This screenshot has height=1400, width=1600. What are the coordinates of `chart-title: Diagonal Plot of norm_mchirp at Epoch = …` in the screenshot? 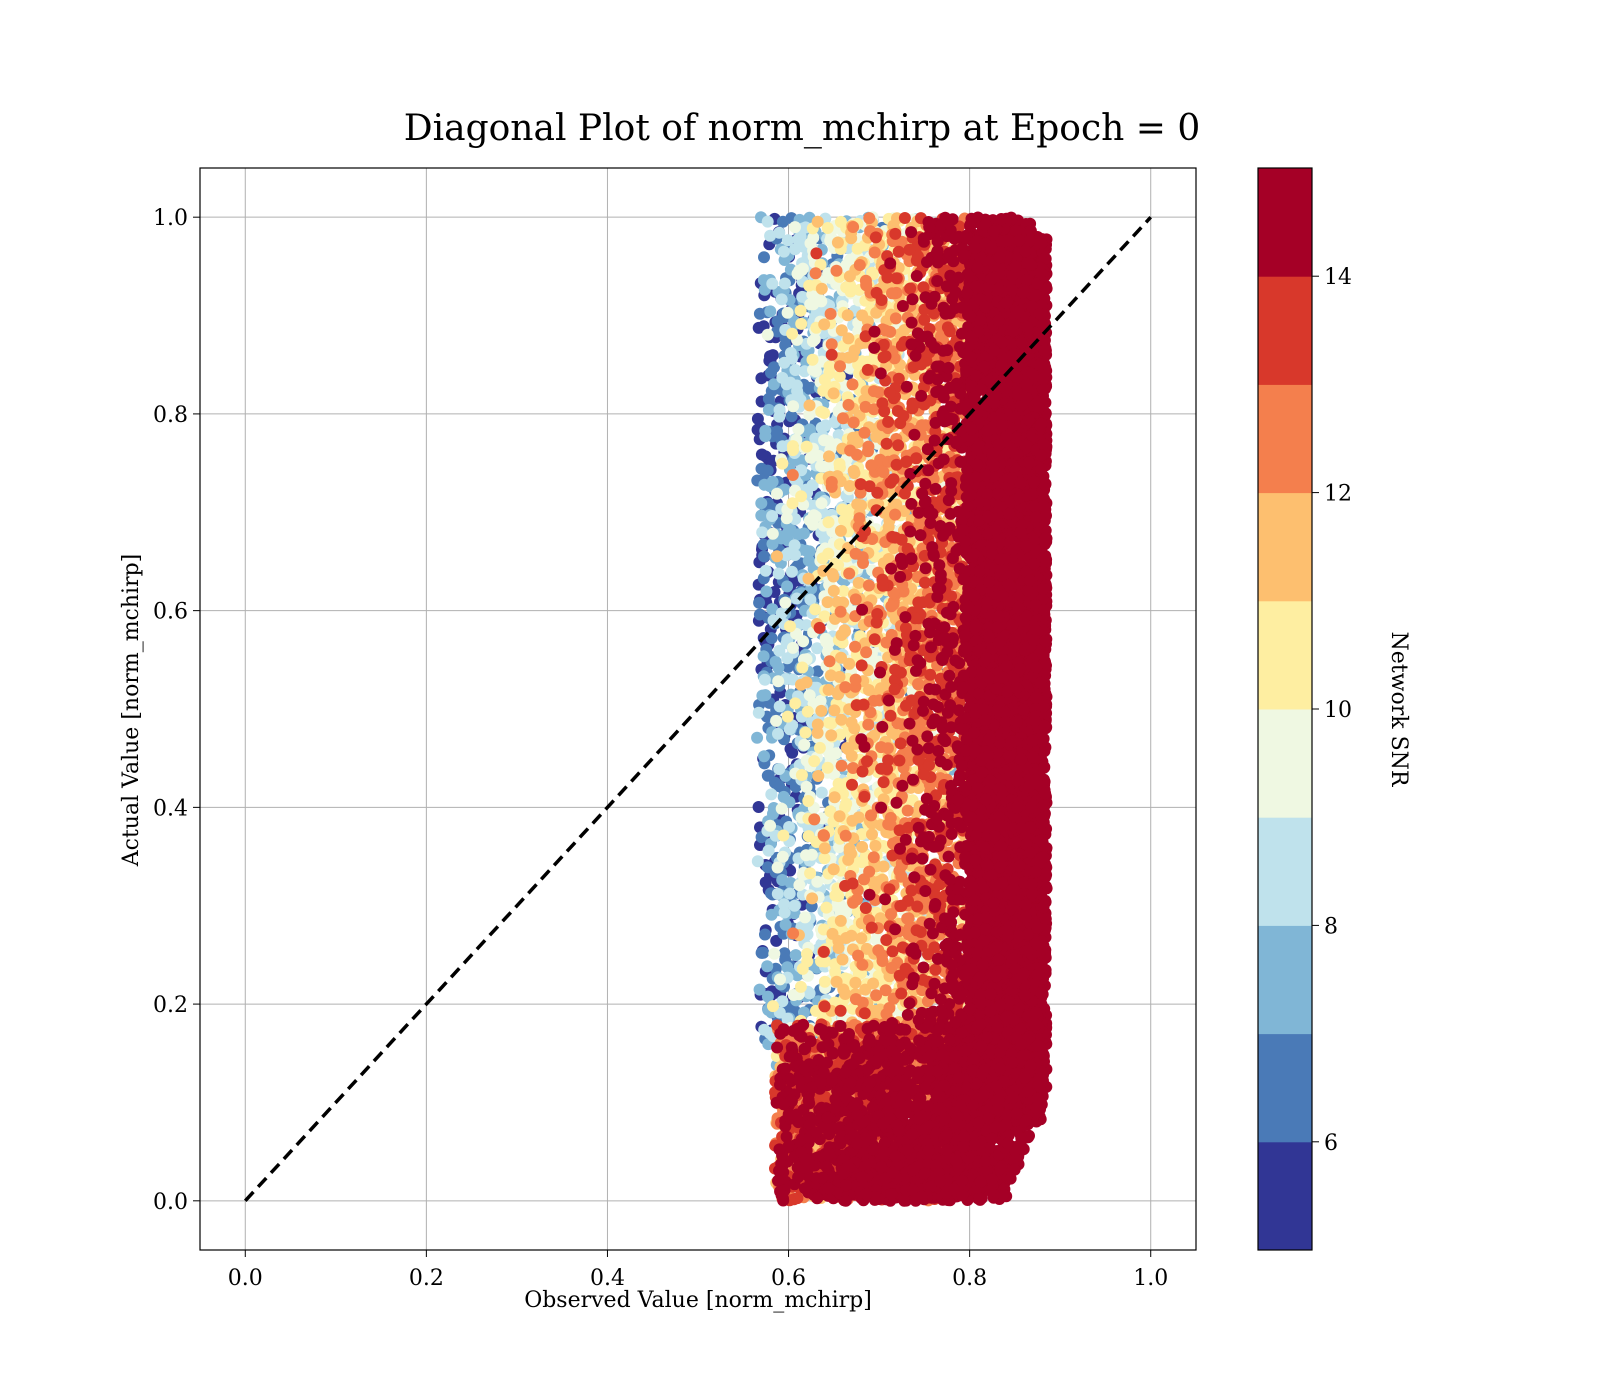 It's located at (802, 128).